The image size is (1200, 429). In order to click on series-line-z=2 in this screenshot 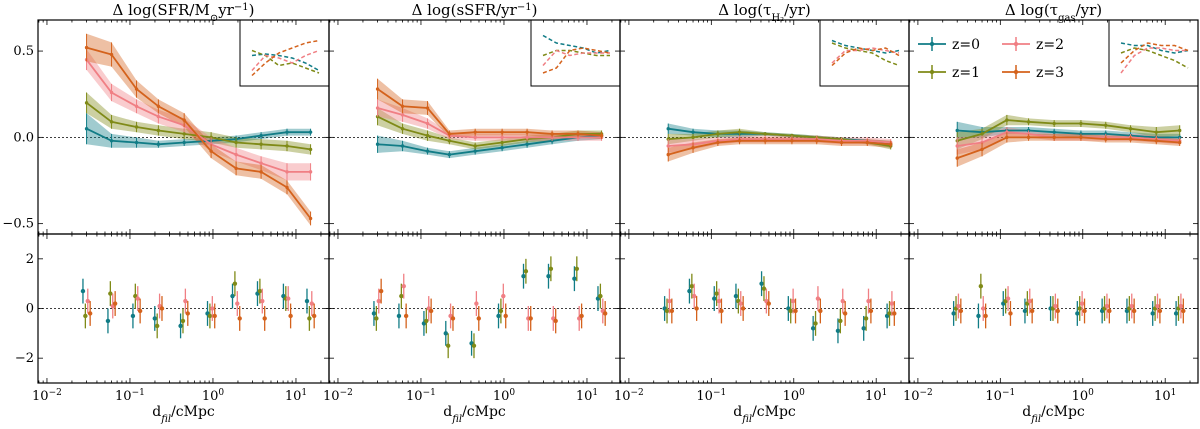, I will do `click(489, 123)`.